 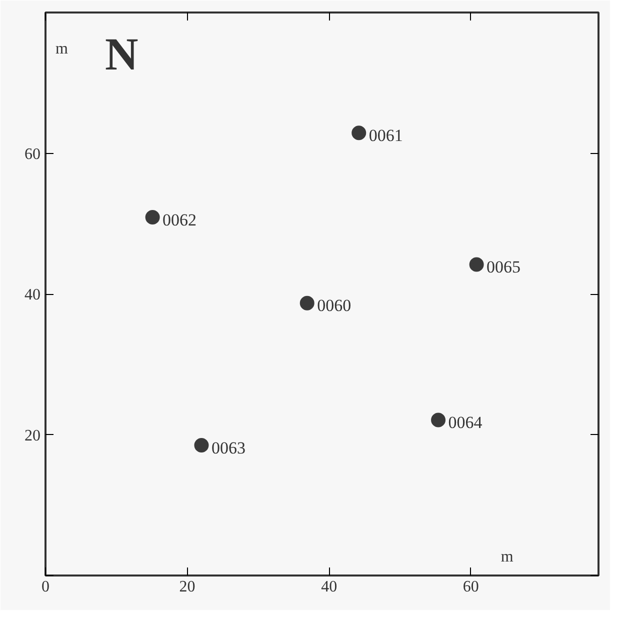 I want to click on annotation: 0063, so click(x=228, y=448).